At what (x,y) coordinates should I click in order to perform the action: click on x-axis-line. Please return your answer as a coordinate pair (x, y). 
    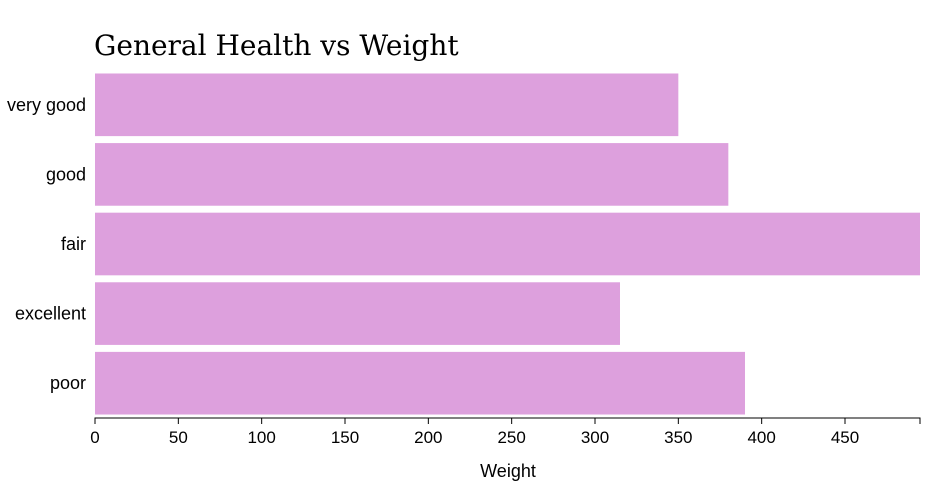
    Looking at the image, I should click on (507, 420).